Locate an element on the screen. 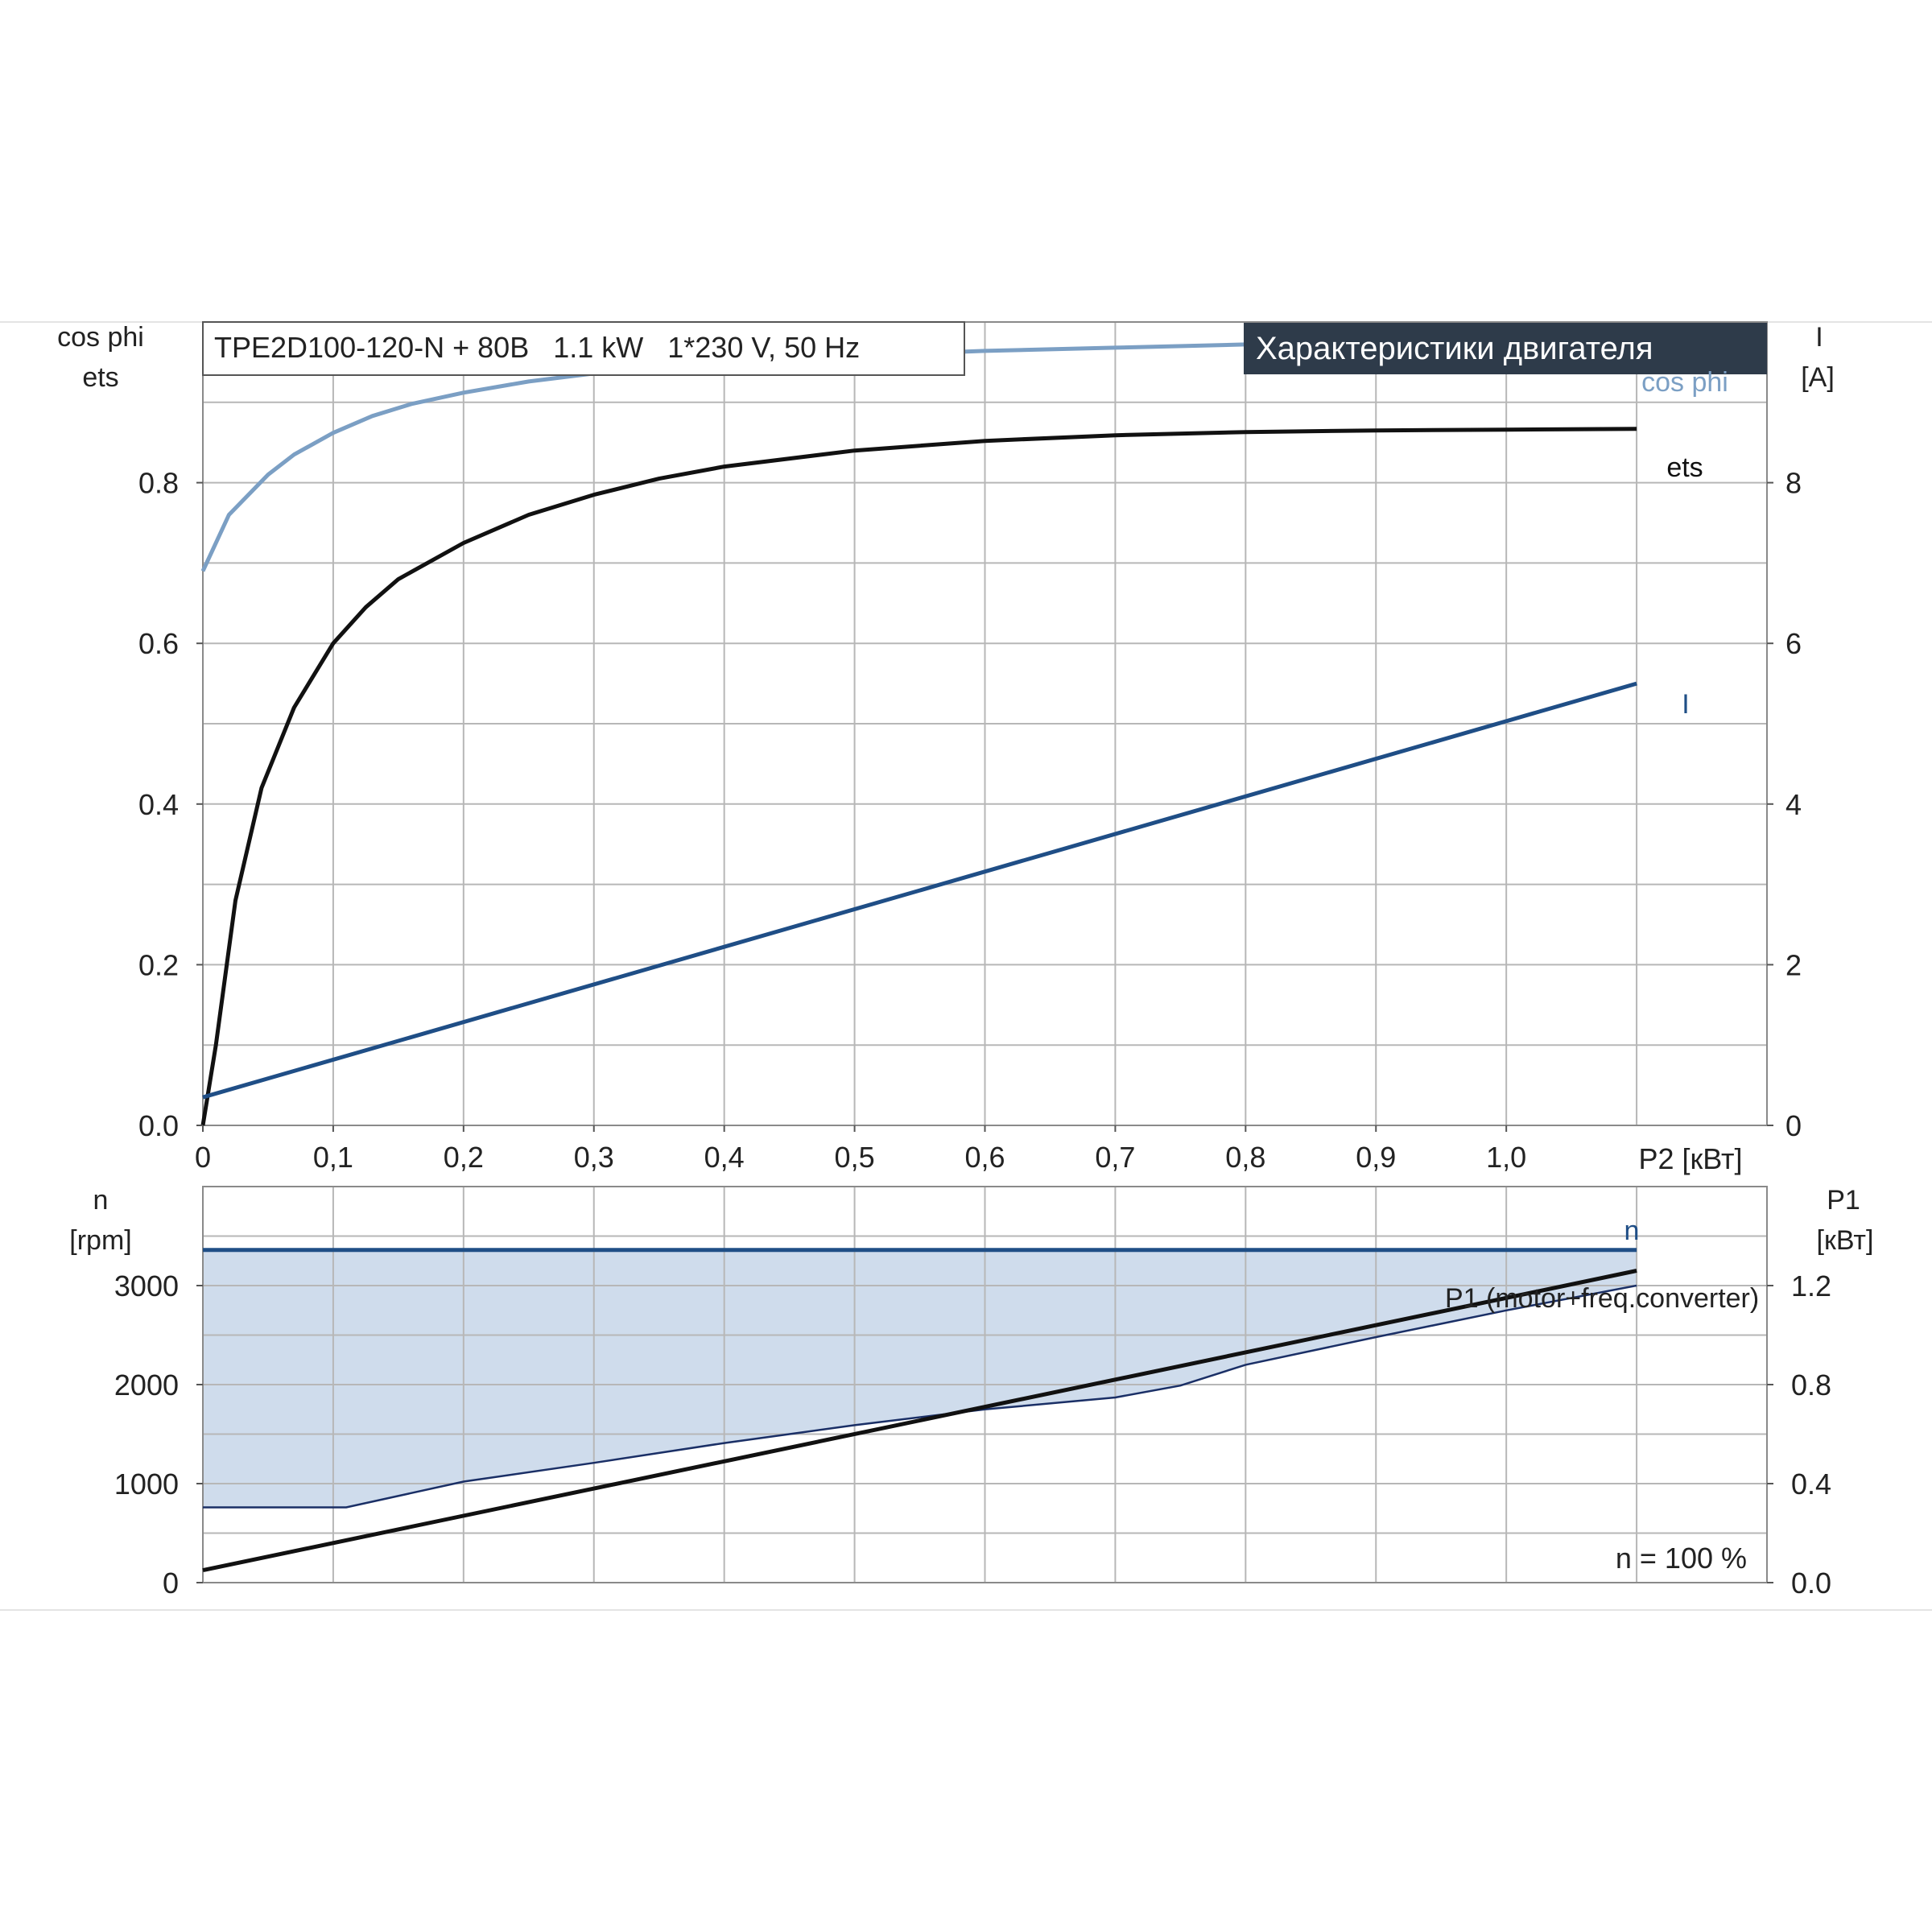 The image size is (1932, 1932). x-tick-label: 0,9 is located at coordinates (1376, 1157).